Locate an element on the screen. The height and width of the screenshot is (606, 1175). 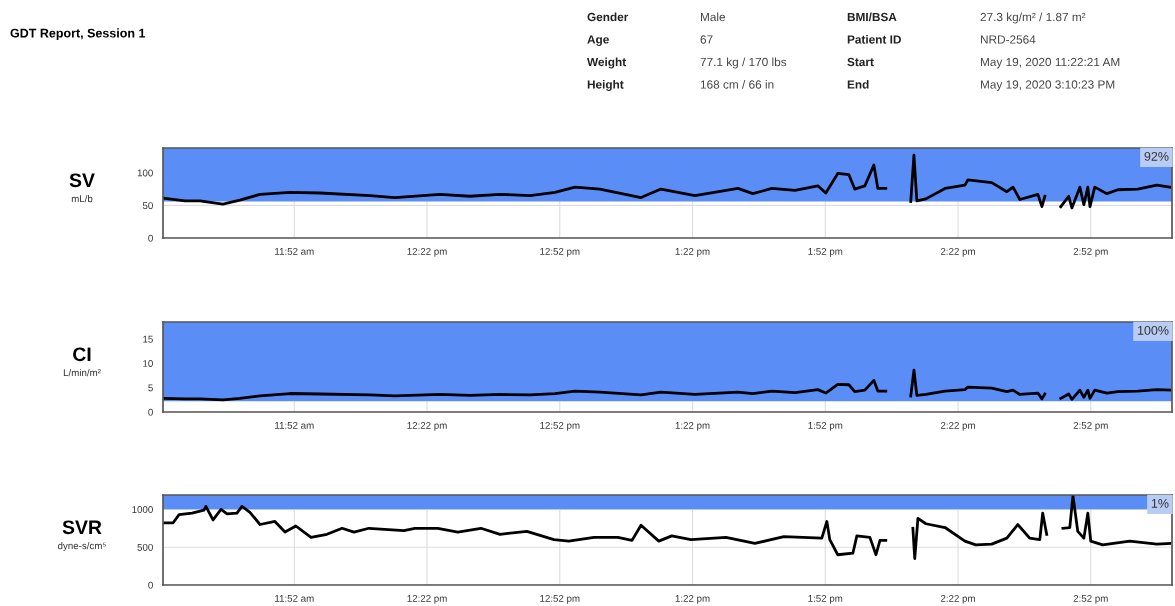
text: Age is located at coordinates (598, 40).